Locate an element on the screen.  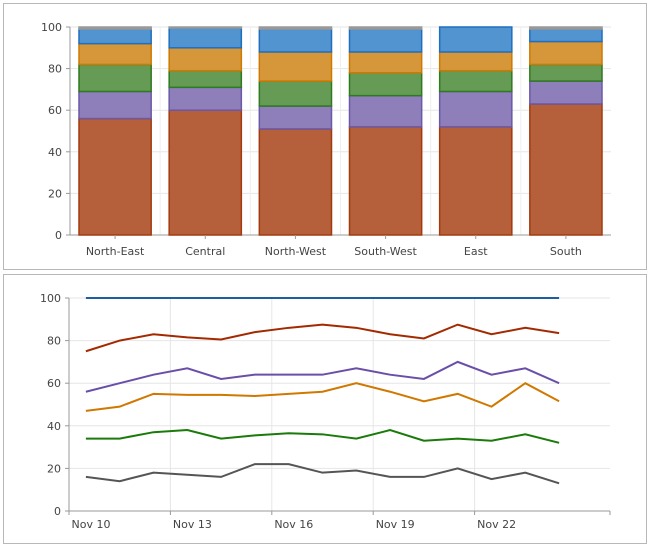
x-tick-label: South is located at coordinates (566, 251).